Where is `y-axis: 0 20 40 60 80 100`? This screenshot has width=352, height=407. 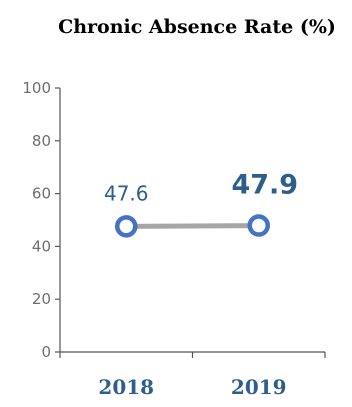
y-axis: 0 20 40 60 80 100 is located at coordinates (41, 220).